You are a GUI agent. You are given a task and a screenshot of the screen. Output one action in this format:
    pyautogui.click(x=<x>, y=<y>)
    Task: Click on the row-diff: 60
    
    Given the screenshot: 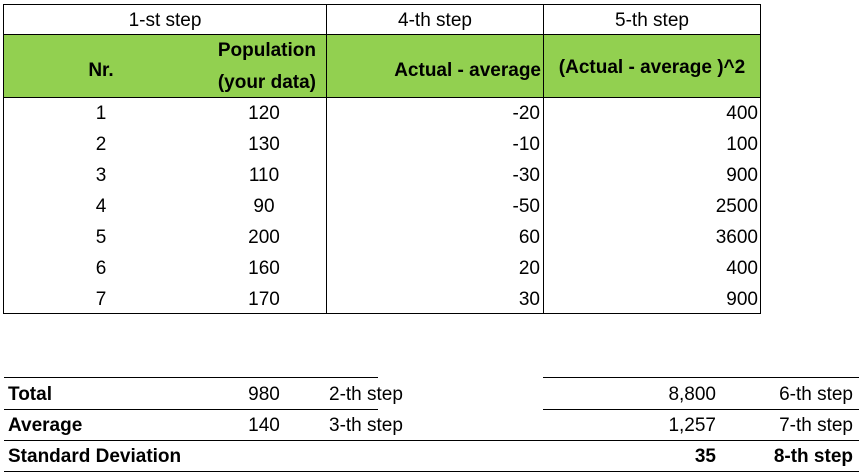 What is the action you would take?
    pyautogui.click(x=529, y=237)
    